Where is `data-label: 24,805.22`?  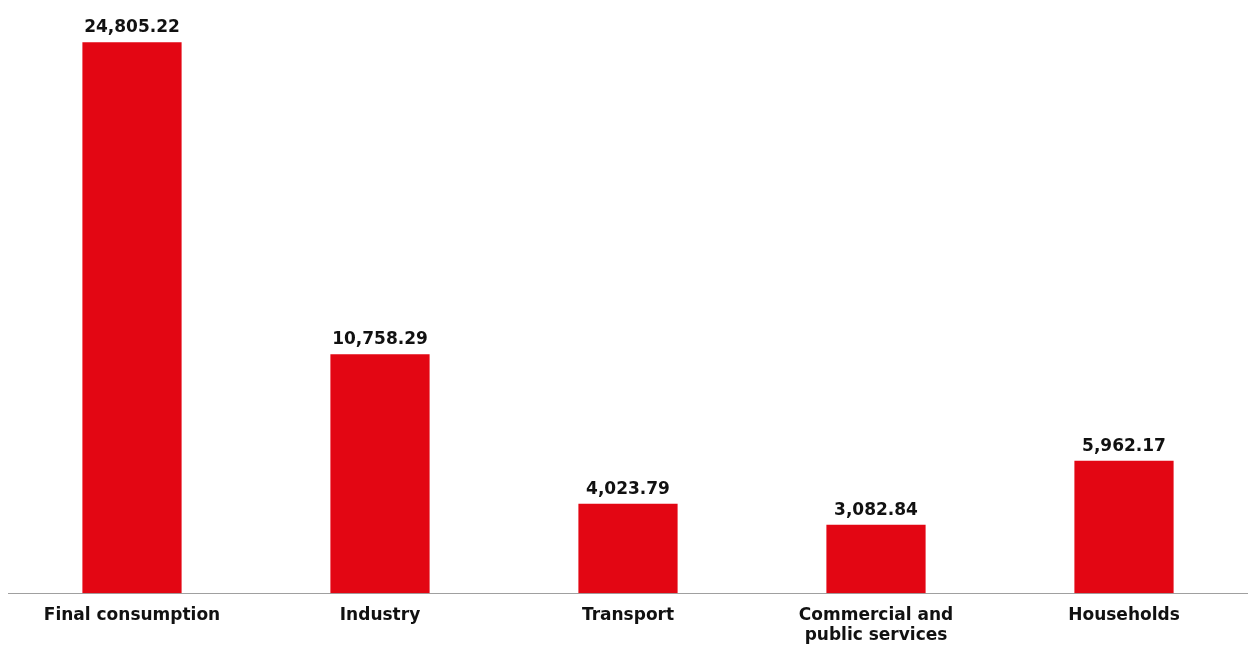 data-label: 24,805.22 is located at coordinates (132, 26).